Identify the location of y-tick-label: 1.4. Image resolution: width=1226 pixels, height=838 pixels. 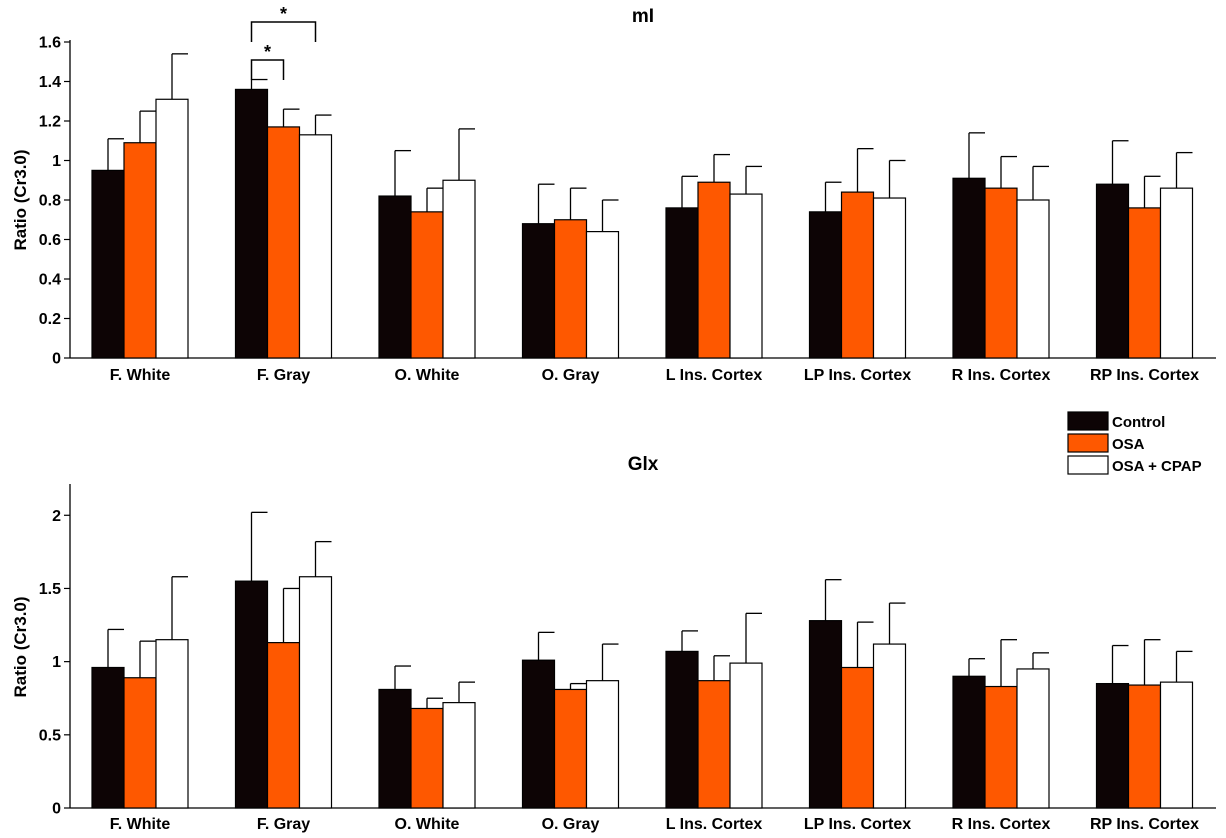
(50, 82).